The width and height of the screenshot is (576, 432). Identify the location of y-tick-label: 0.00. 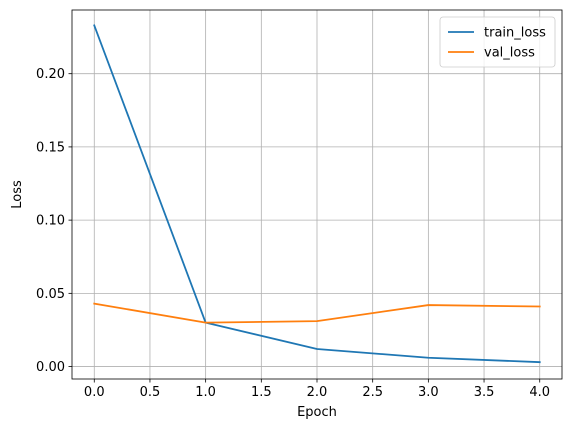
(50, 367).